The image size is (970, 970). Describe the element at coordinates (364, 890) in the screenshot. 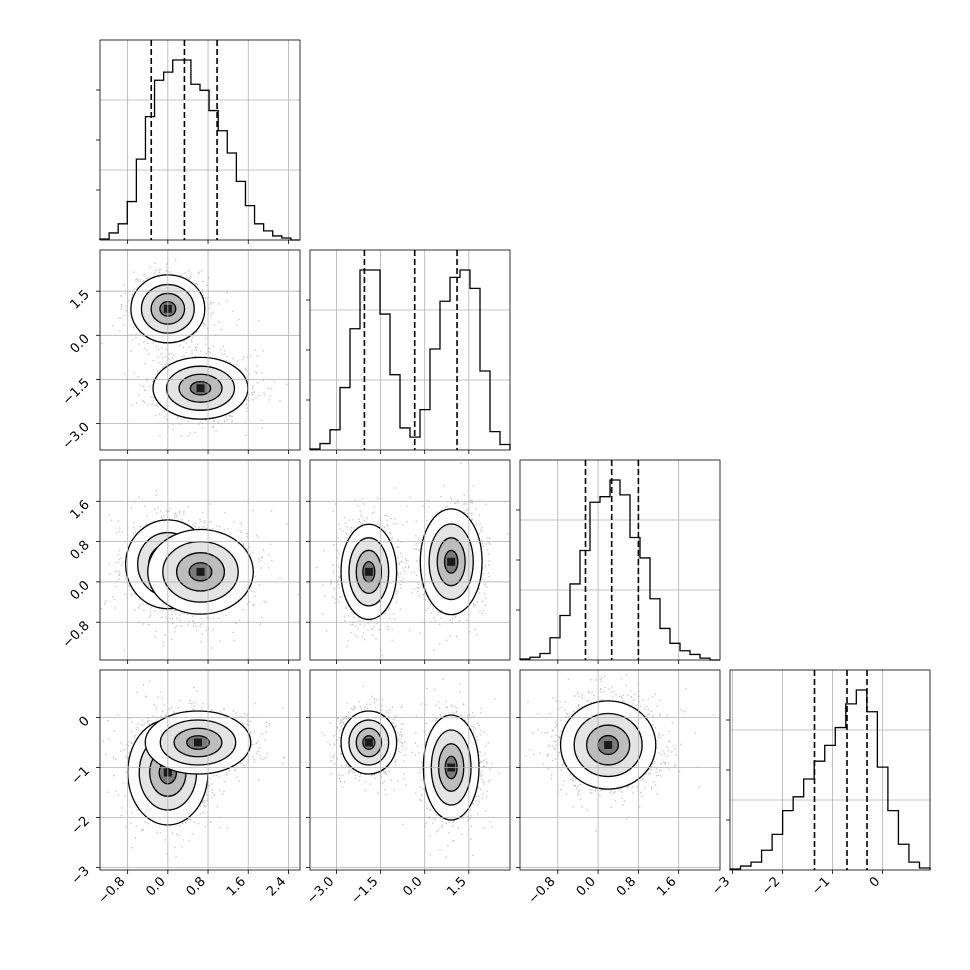

I see `x-tick-label: −1.5` at that location.